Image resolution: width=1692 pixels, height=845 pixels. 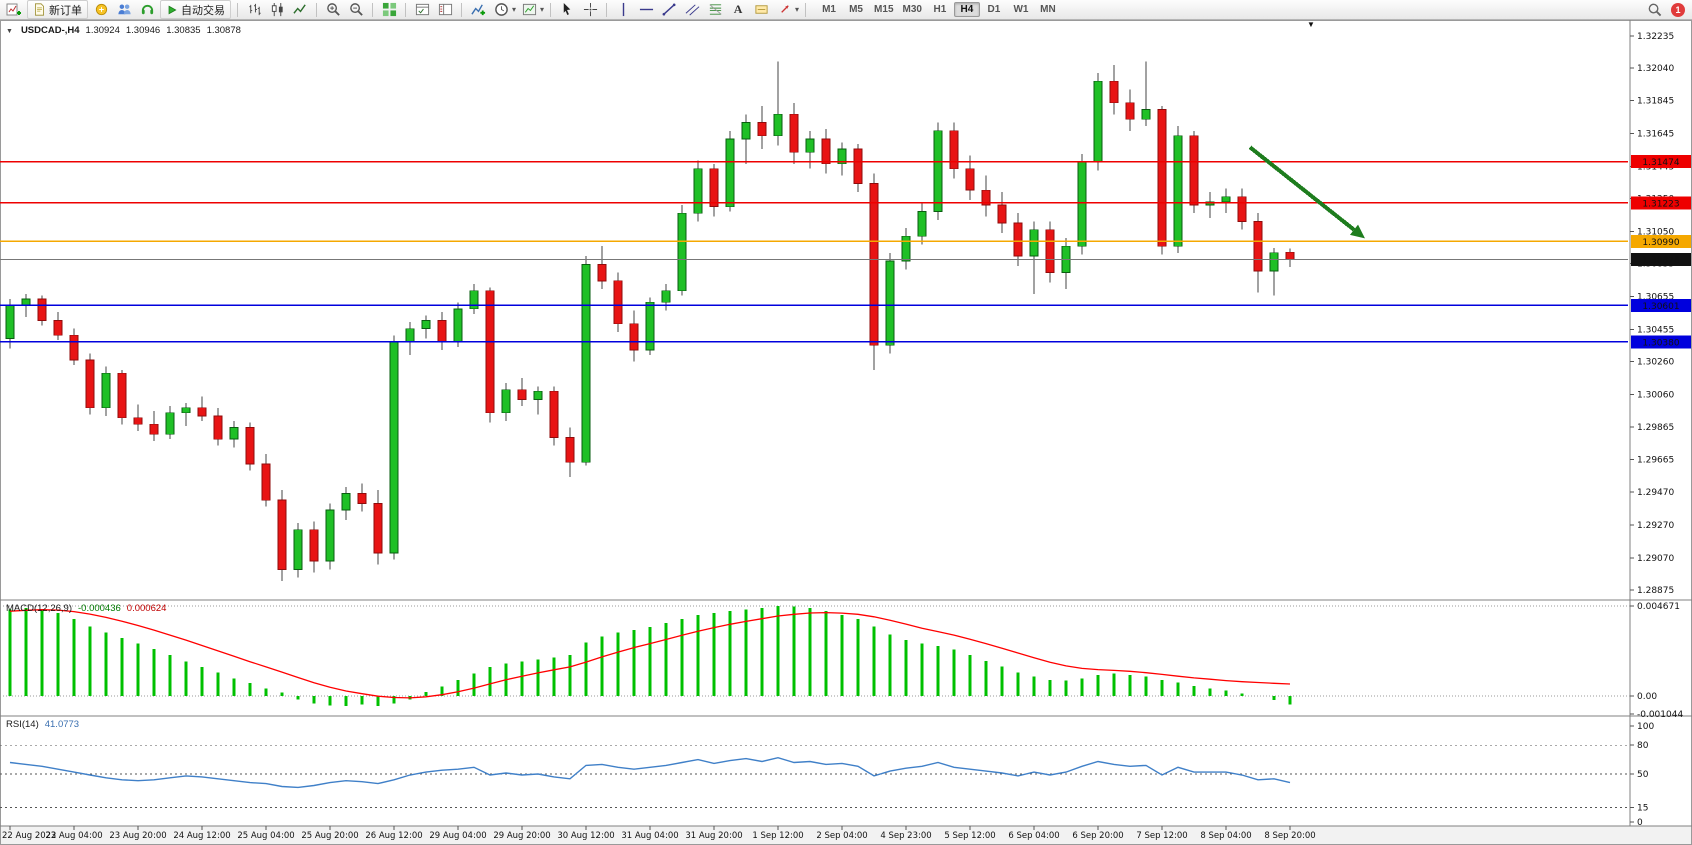 I want to click on macd-main-value: -0.000436, so click(x=99, y=608).